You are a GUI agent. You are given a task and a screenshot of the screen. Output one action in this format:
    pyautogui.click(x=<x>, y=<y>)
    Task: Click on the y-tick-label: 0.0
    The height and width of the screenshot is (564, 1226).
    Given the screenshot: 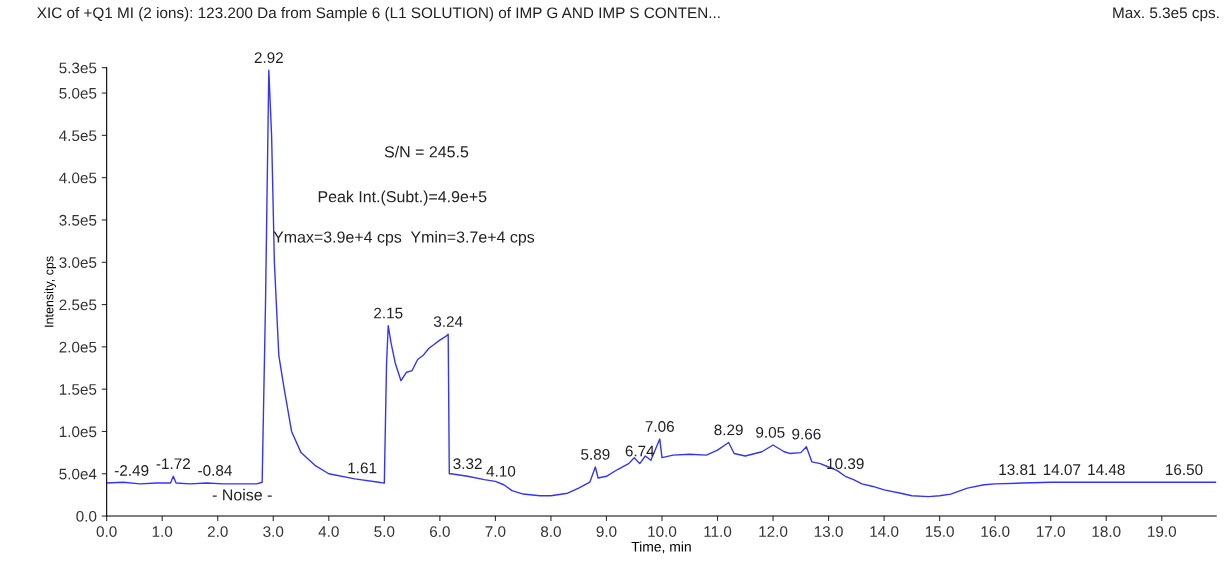 What is the action you would take?
    pyautogui.click(x=86, y=516)
    